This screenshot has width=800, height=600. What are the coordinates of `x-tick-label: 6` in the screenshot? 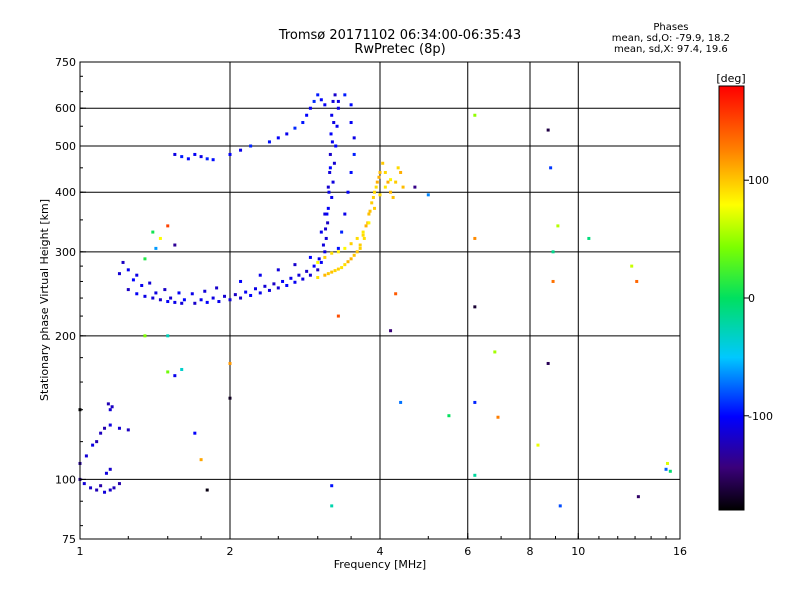 It's located at (467, 551).